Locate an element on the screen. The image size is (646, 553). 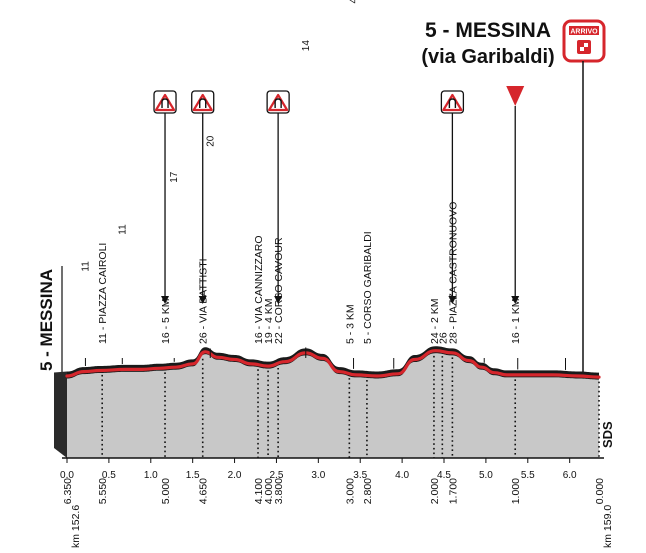
axis-tick-label-3: 1.5 is located at coordinates (193, 475).